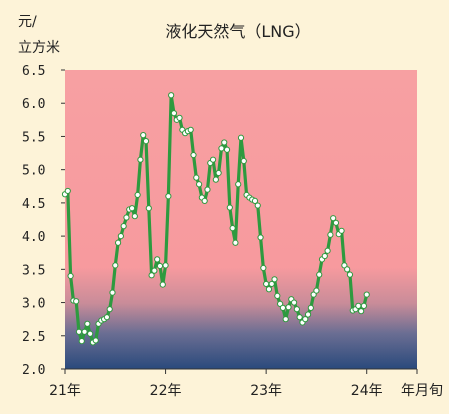  What do you see at coordinates (43, 221) in the screenshot?
I see `y-axis-ticks: 2.0 2.5 3.0 3.5 4.0 4.5 5.0 5.5 6.0 6.5` at bounding box center [43, 221].